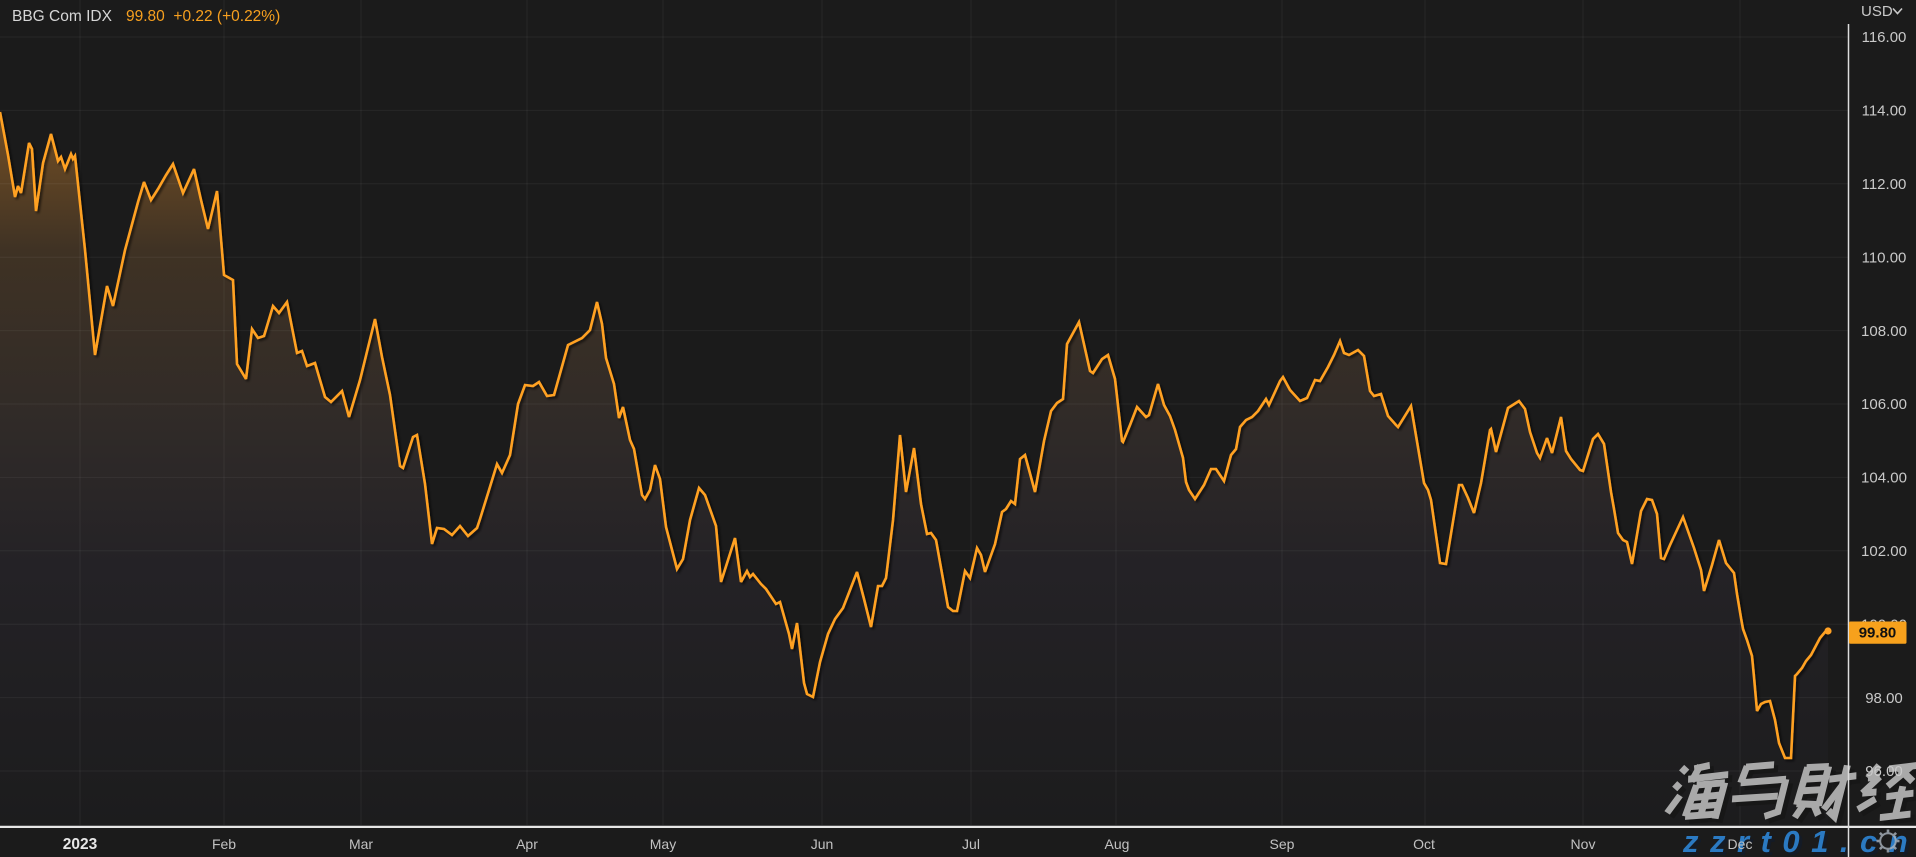 Image resolution: width=1916 pixels, height=857 pixels. What do you see at coordinates (1884, 37) in the screenshot?
I see `svg-text: 116.00` at bounding box center [1884, 37].